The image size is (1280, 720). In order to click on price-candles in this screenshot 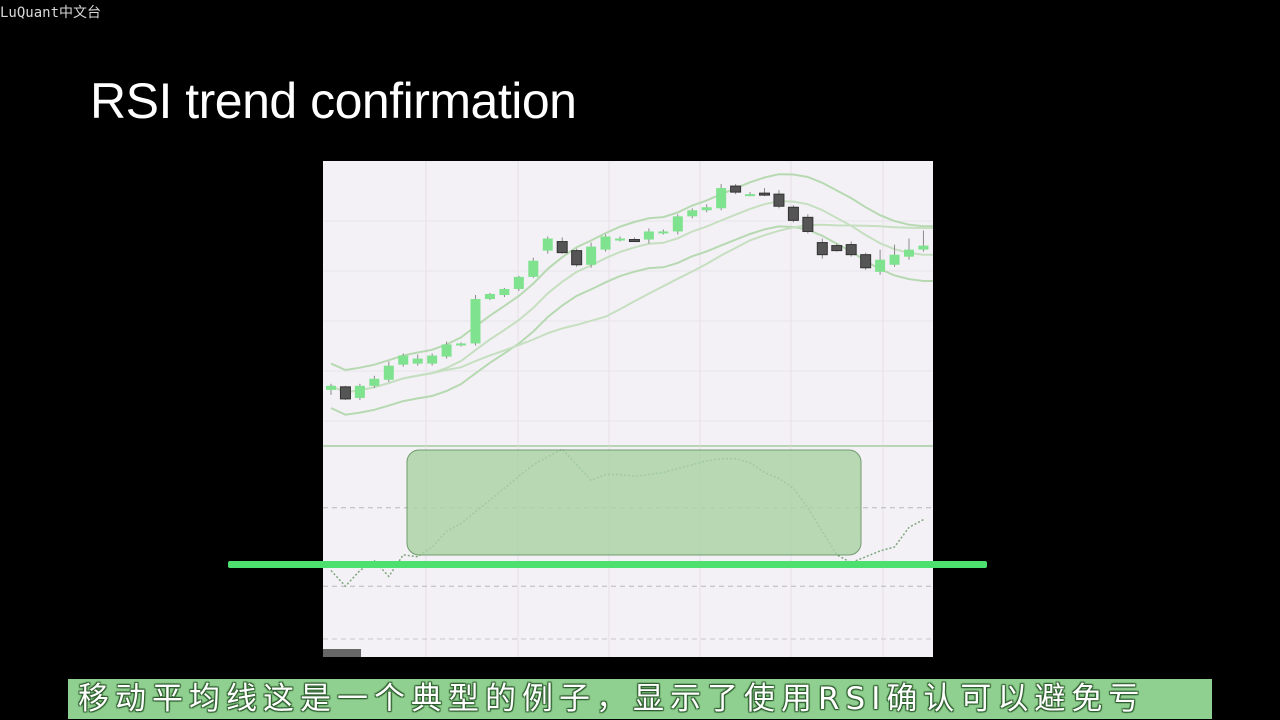, I will do `click(627, 292)`.